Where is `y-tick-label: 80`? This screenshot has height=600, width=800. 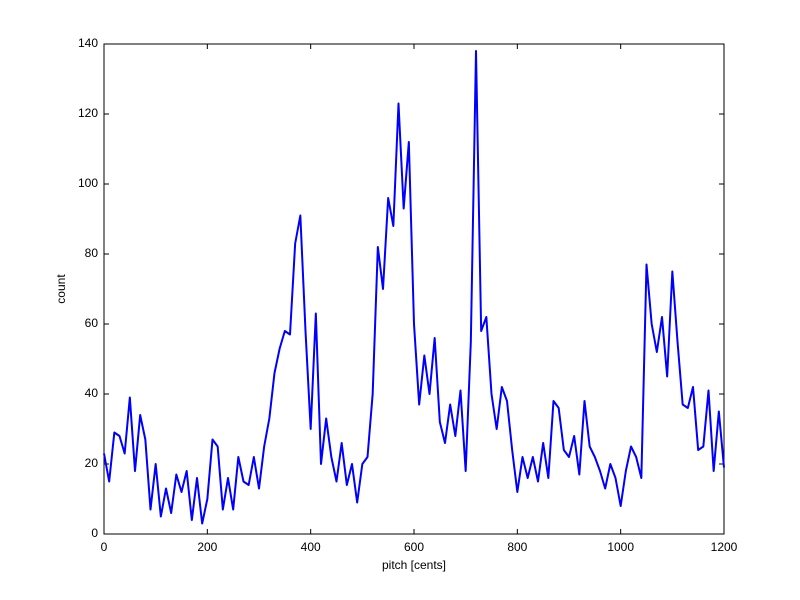
y-tick-label: 80 is located at coordinates (92, 253).